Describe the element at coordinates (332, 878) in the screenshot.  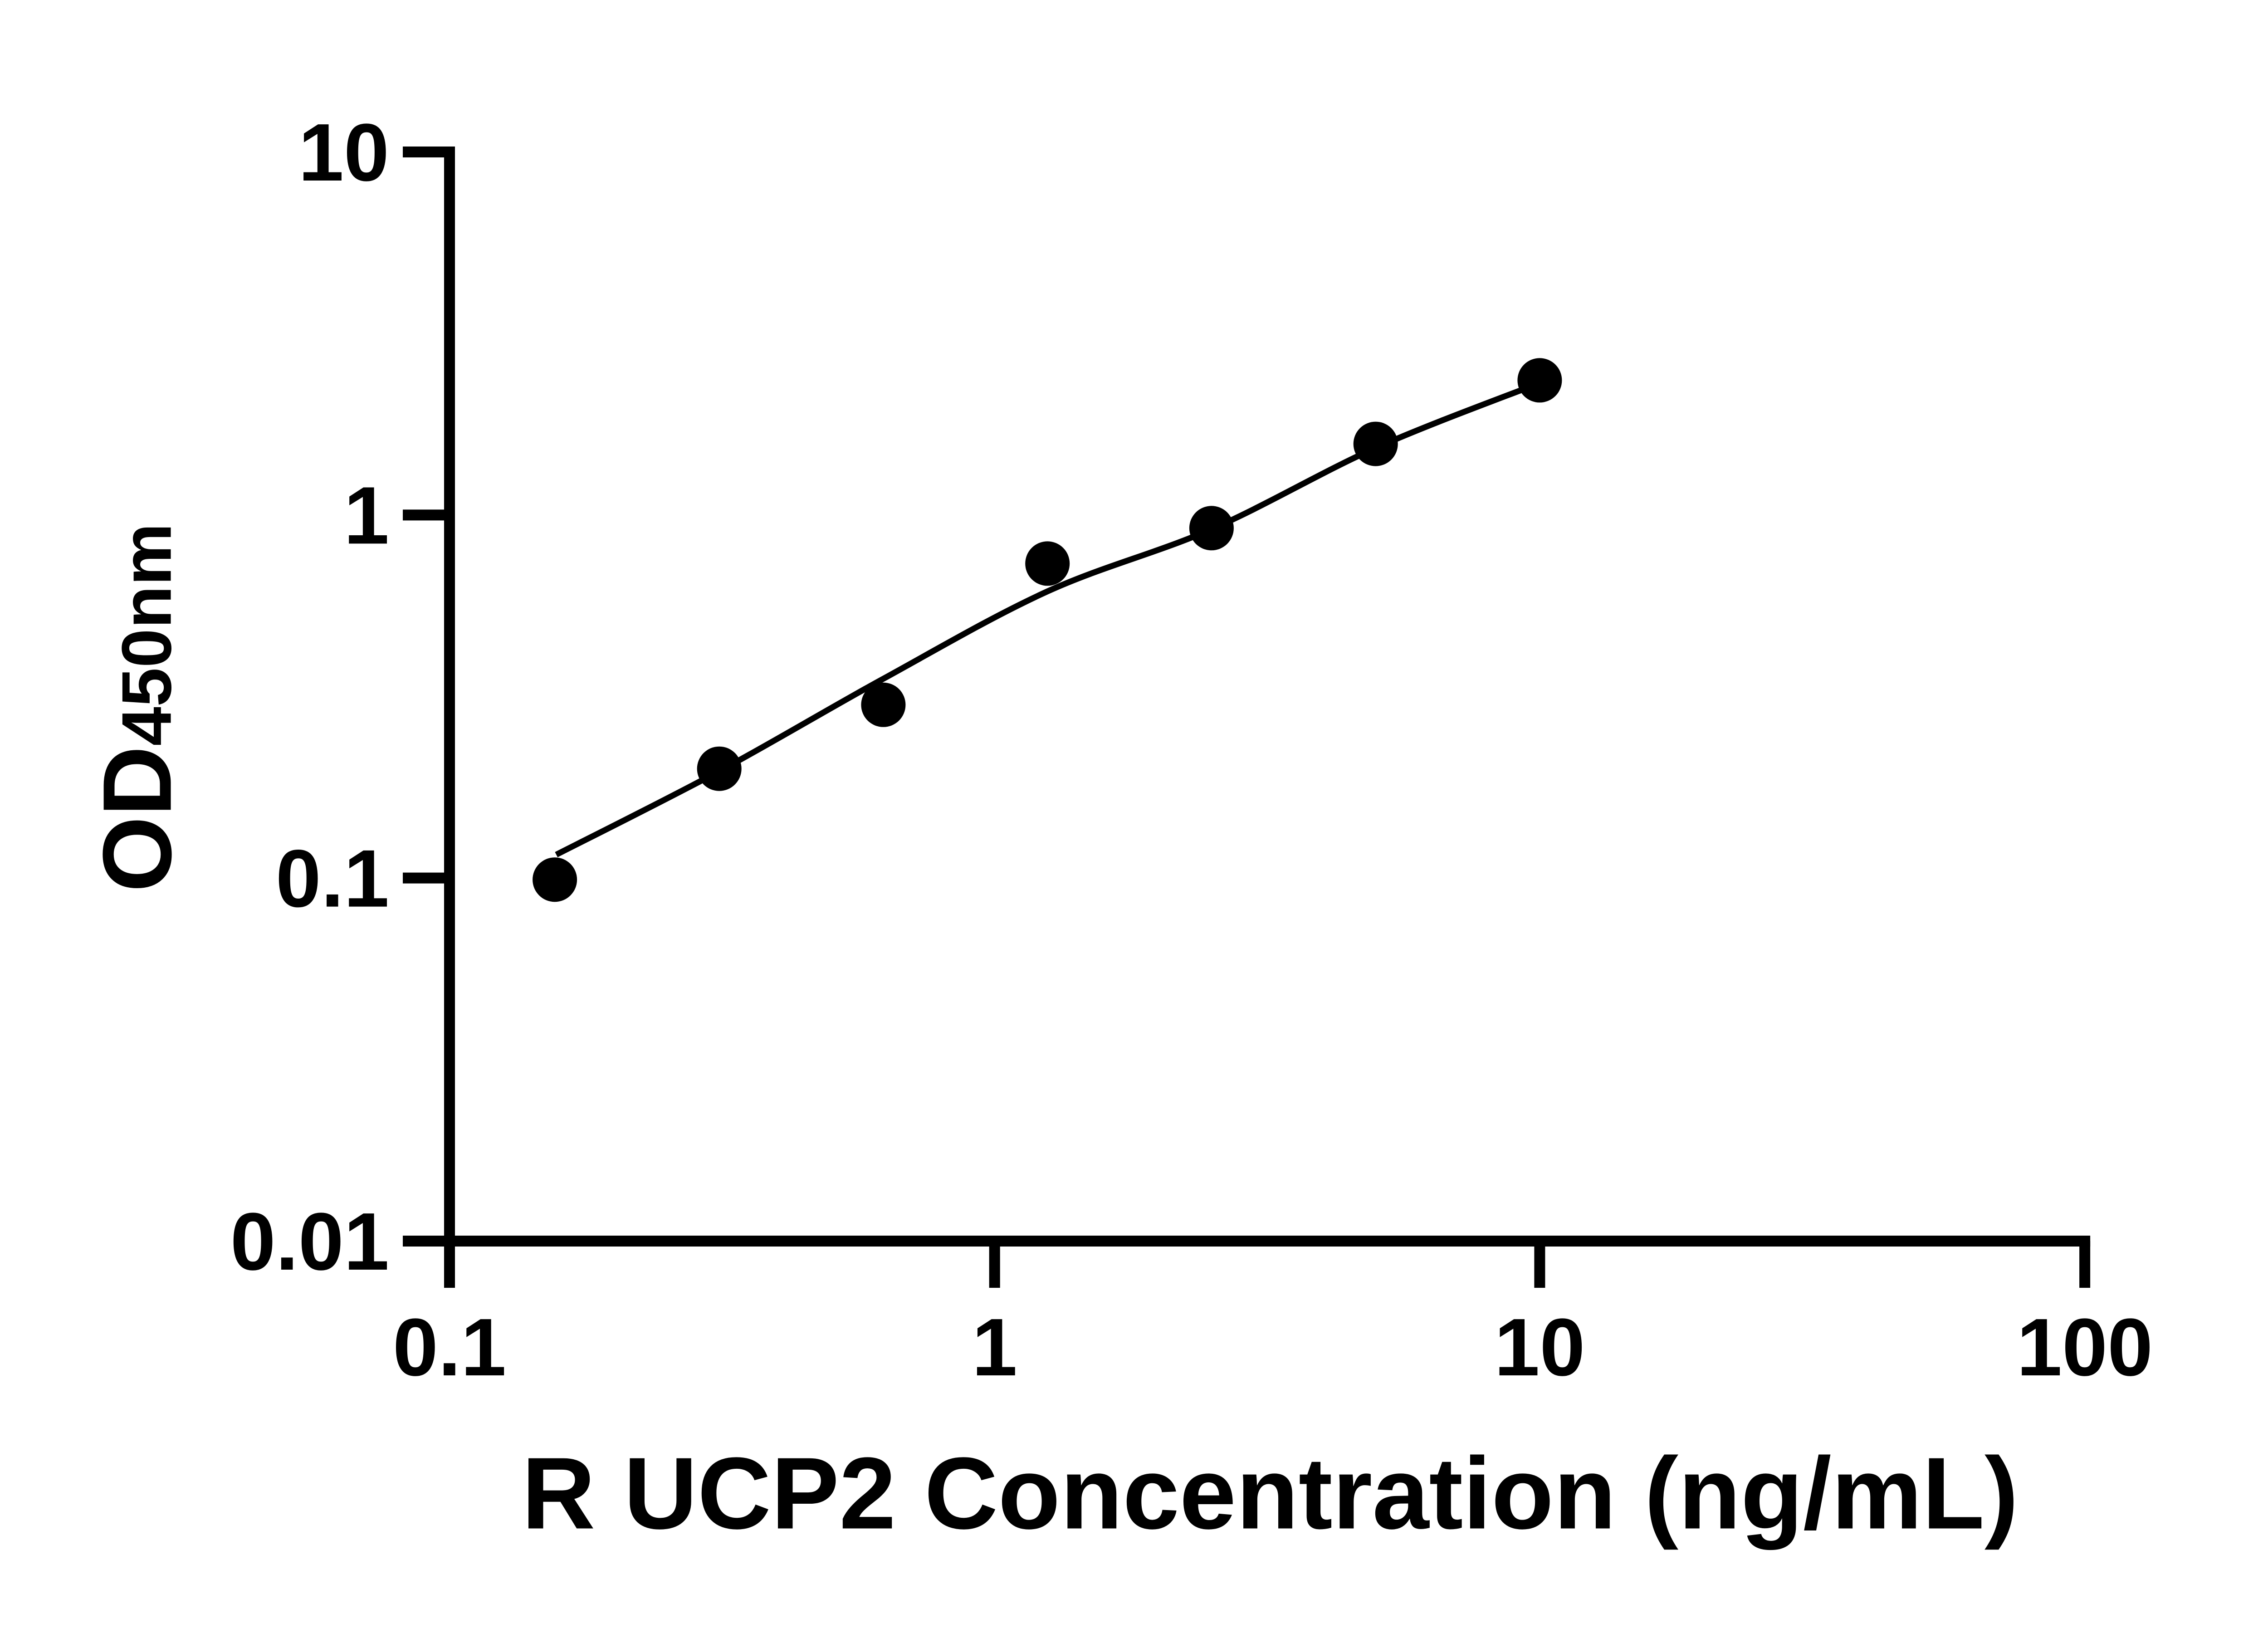
I see `y-tick-label: 0.1` at that location.